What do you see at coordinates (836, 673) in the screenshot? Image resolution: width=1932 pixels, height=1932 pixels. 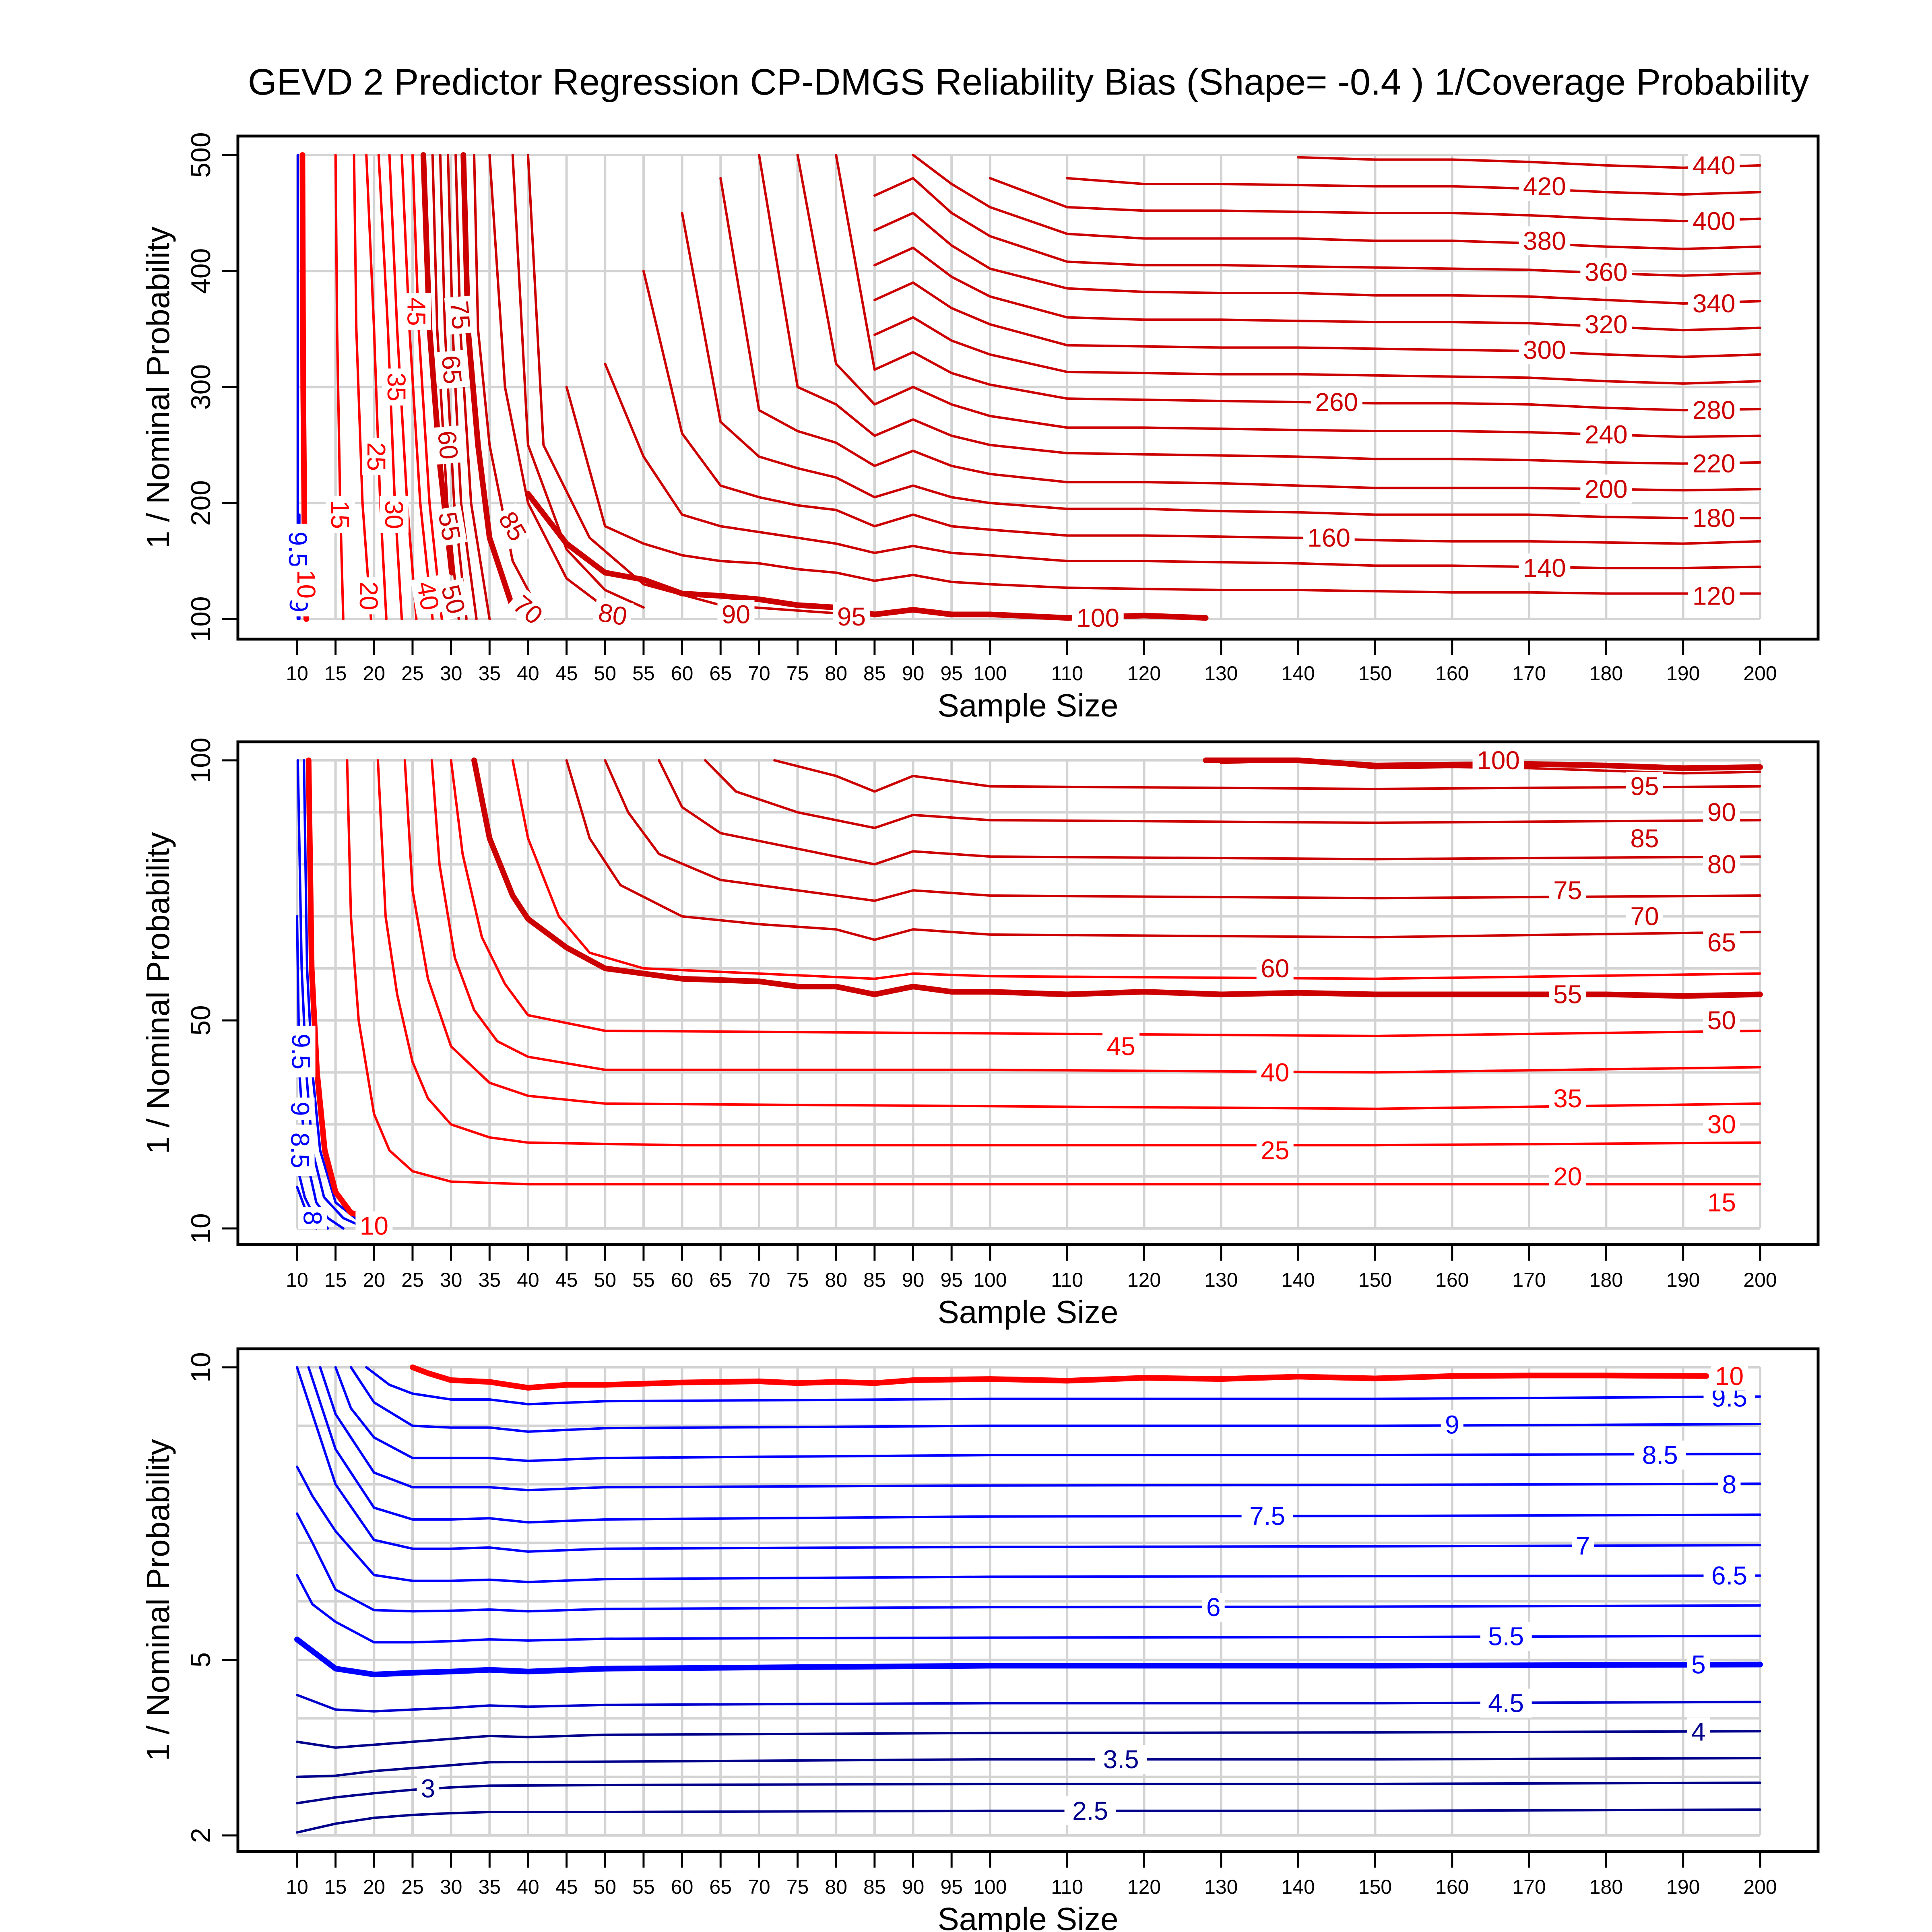 I see `x-tick-label: 80` at bounding box center [836, 673].